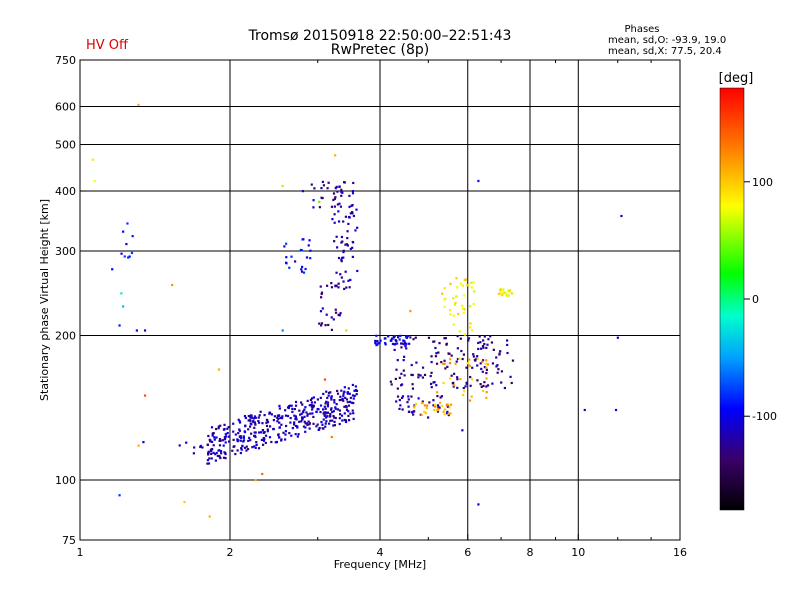  I want to click on y-tick-label: 300, so click(65, 251).